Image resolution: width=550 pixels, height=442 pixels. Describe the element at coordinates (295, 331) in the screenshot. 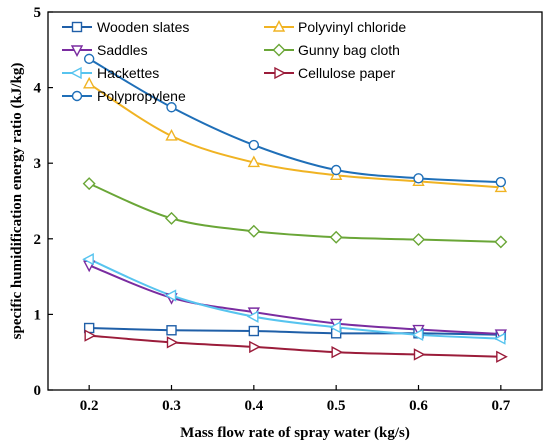

I see `series-line-wooden-slates` at that location.